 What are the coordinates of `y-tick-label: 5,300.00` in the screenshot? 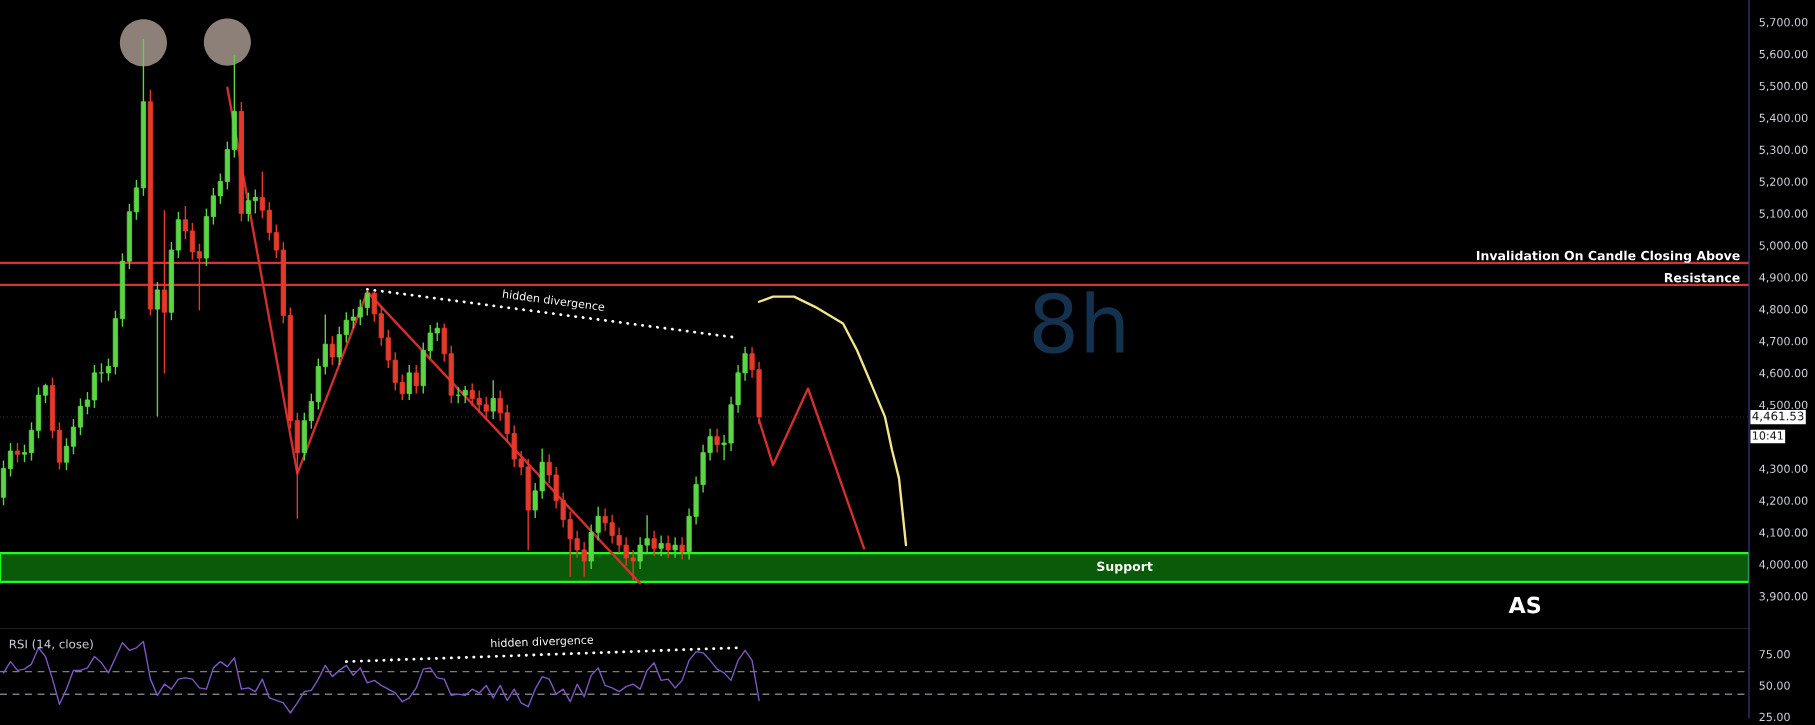 It's located at (1783, 150).